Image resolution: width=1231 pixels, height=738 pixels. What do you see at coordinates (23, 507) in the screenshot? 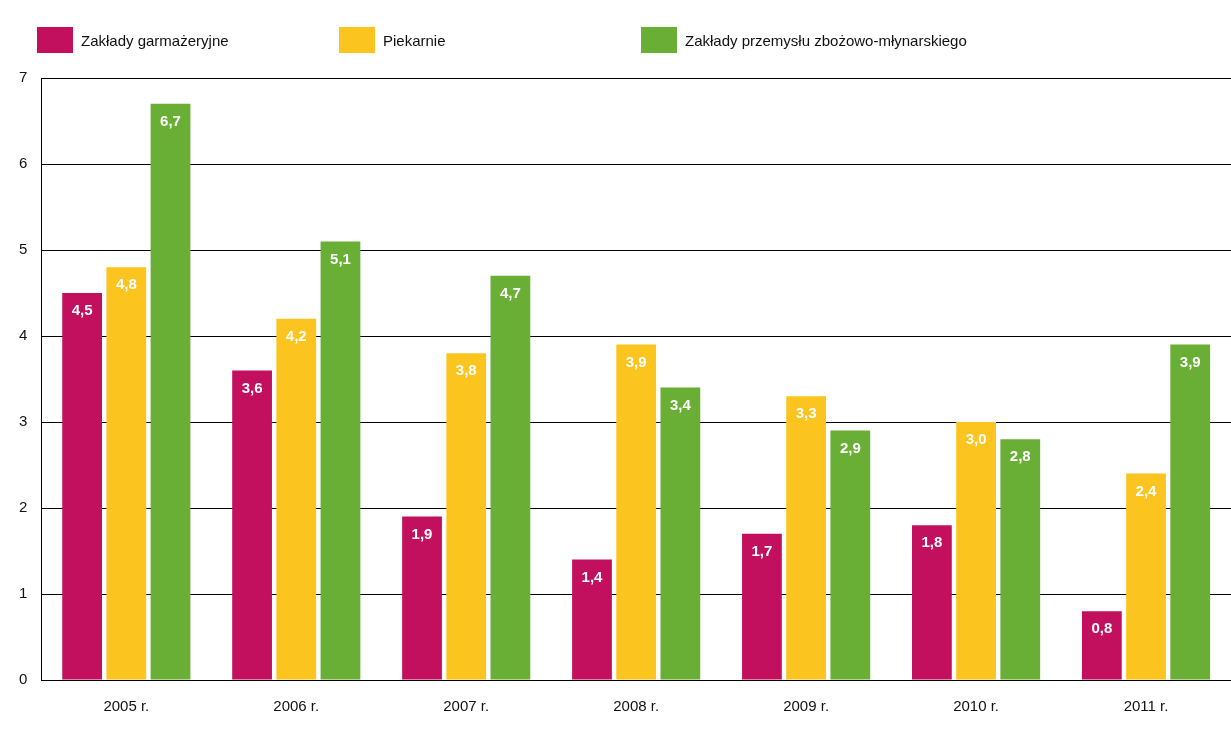
I see `y-tick-label: 2` at bounding box center [23, 507].